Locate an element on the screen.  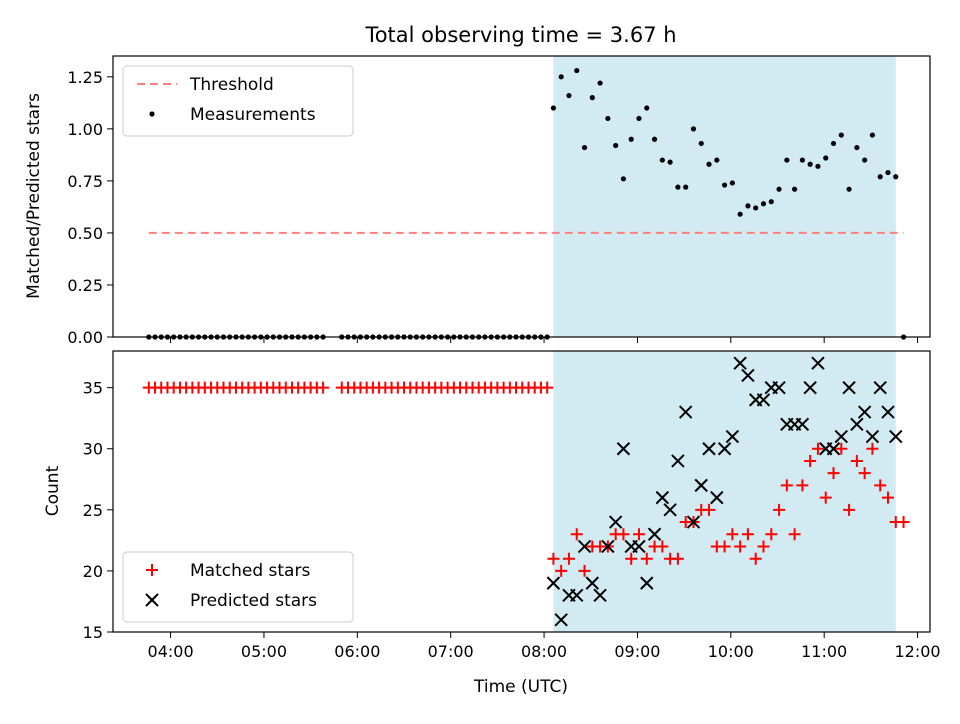
ratio-y-axis-label: Matched/Predicted stars is located at coordinates (34, 196).